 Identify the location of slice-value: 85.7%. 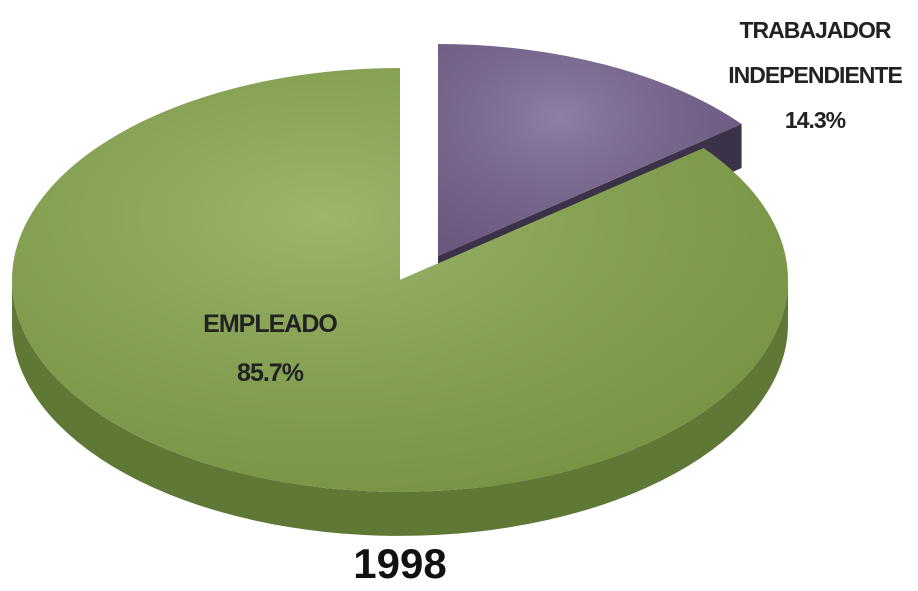
(270, 372).